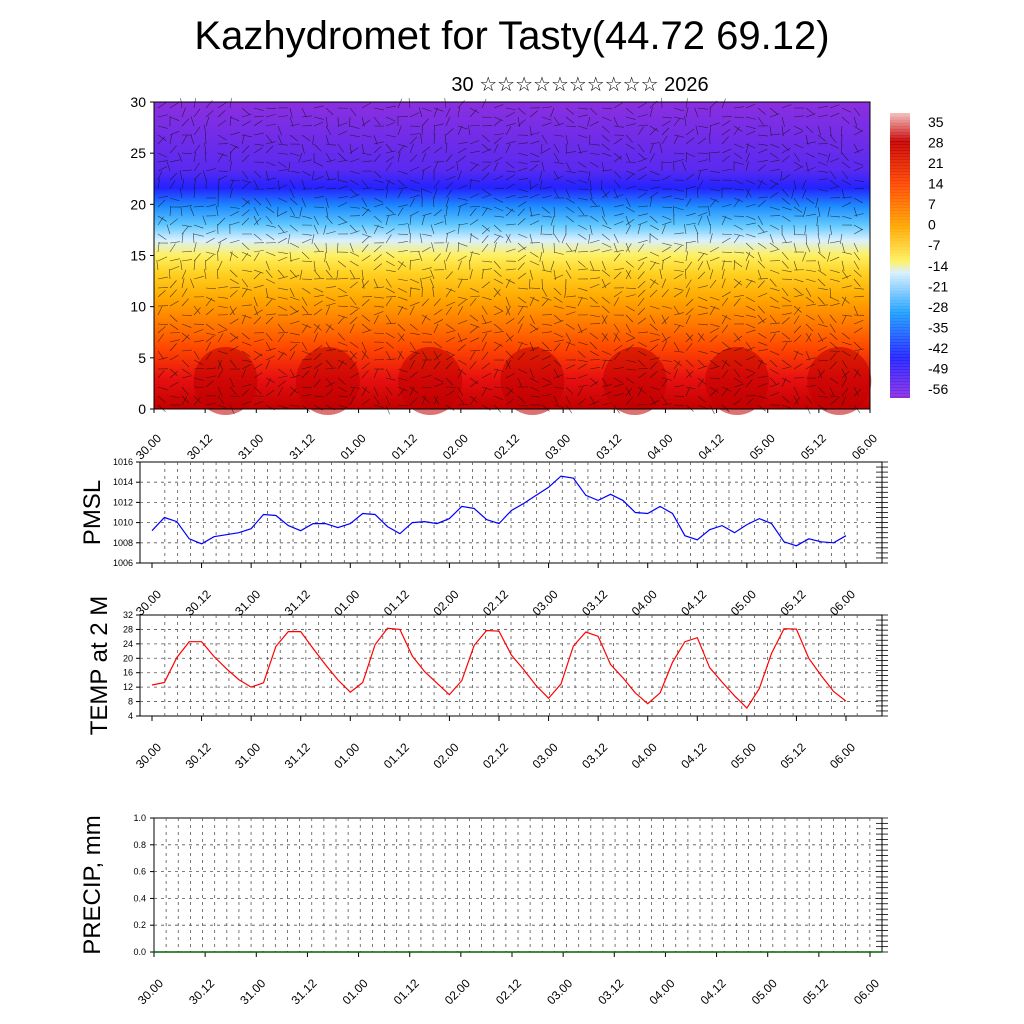  What do you see at coordinates (445, 755) in the screenshot?
I see `temperature-xtick-label: 02.00` at bounding box center [445, 755].